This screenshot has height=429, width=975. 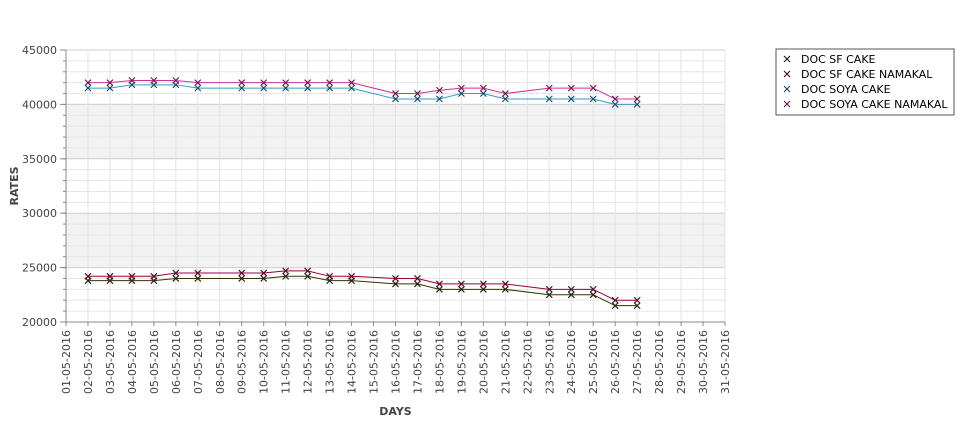 I want to click on legend-label: DOC SOYA CAKE NAMAKAL, so click(x=874, y=104).